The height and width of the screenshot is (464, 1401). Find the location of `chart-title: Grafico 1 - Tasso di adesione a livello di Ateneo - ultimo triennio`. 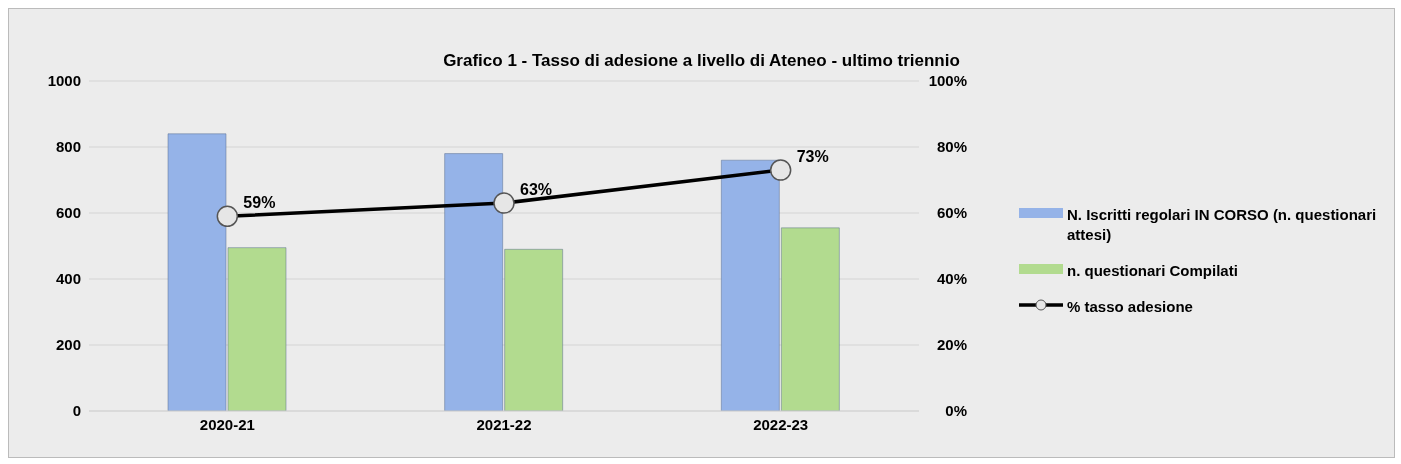

chart-title: Grafico 1 - Tasso di adesione a livello di Ateneo - ultimo triennio is located at coordinates (701, 60).